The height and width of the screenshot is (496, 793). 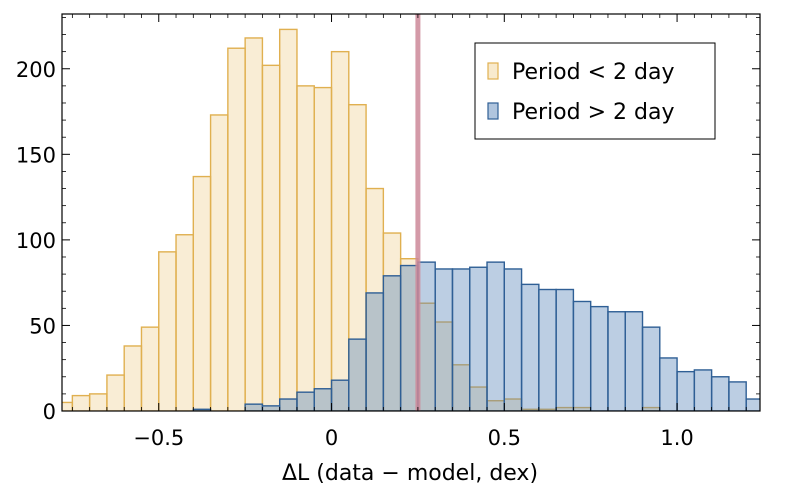 I want to click on y-tick-label: 100, so click(x=36, y=241).